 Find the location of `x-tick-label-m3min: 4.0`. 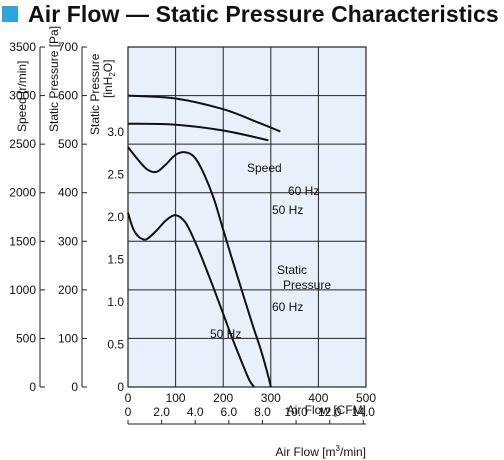

x-tick-label-m3min: 4.0 is located at coordinates (195, 412).